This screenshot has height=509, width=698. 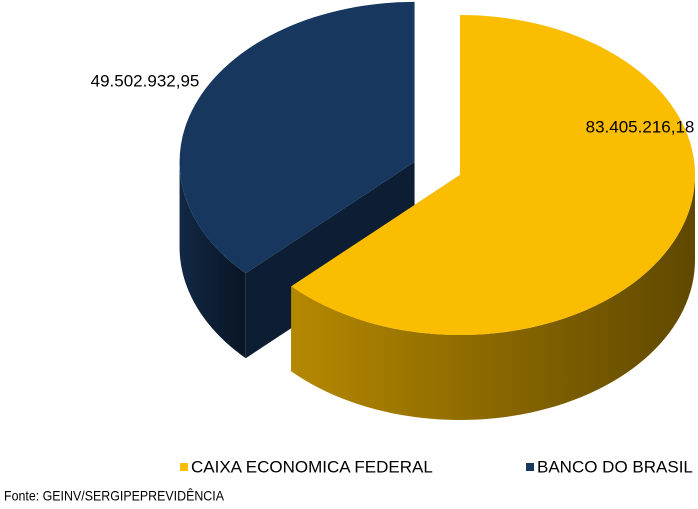 What do you see at coordinates (312, 466) in the screenshot?
I see `legend-label: CAIXA ECONOMICA FEDERAL` at bounding box center [312, 466].